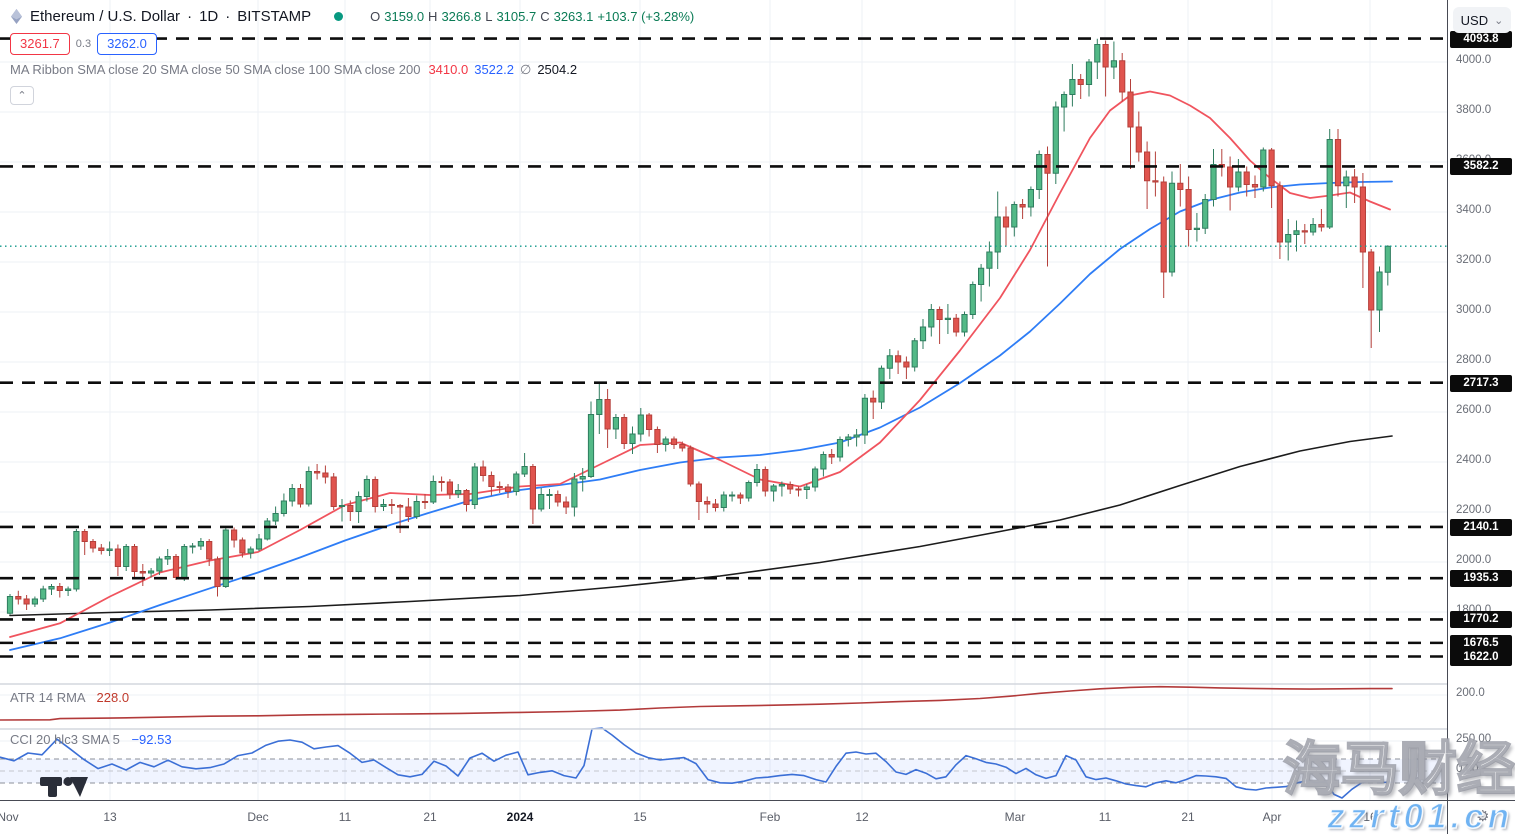 This screenshot has height=834, width=1515. Describe the element at coordinates (1467, 769) in the screenshot. I see `cci-axis-label: 0.00` at that location.